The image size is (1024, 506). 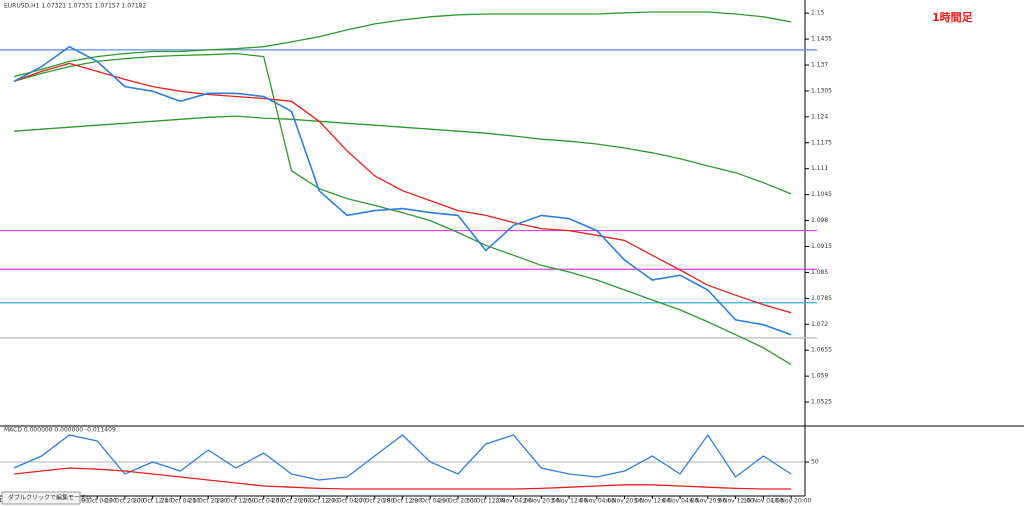 I want to click on y-tick-label: 1.072, so click(x=819, y=324).